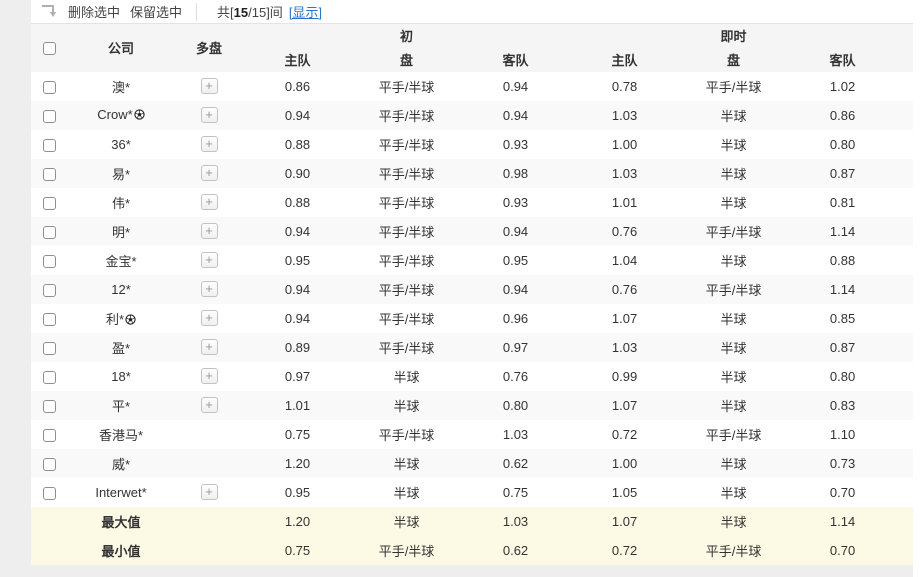 The width and height of the screenshot is (921, 577). What do you see at coordinates (121, 261) in the screenshot?
I see `company-name: 金宝*` at bounding box center [121, 261].